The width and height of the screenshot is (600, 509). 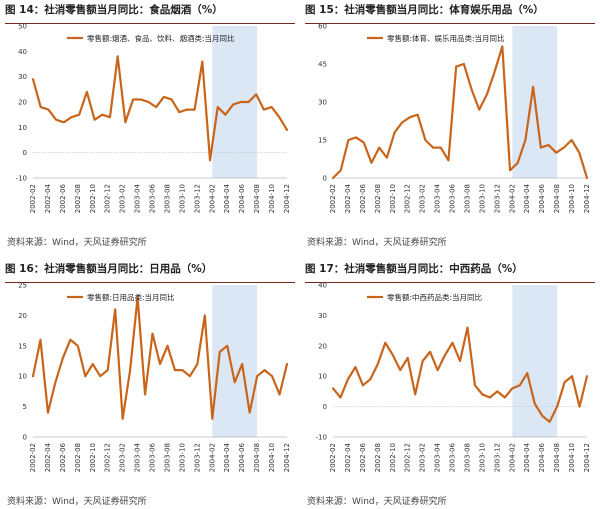 What do you see at coordinates (450, 13) in the screenshot?
I see `chart-title: 图 15：社消零售额当月同比：体育娱乐用品（%）` at bounding box center [450, 13].